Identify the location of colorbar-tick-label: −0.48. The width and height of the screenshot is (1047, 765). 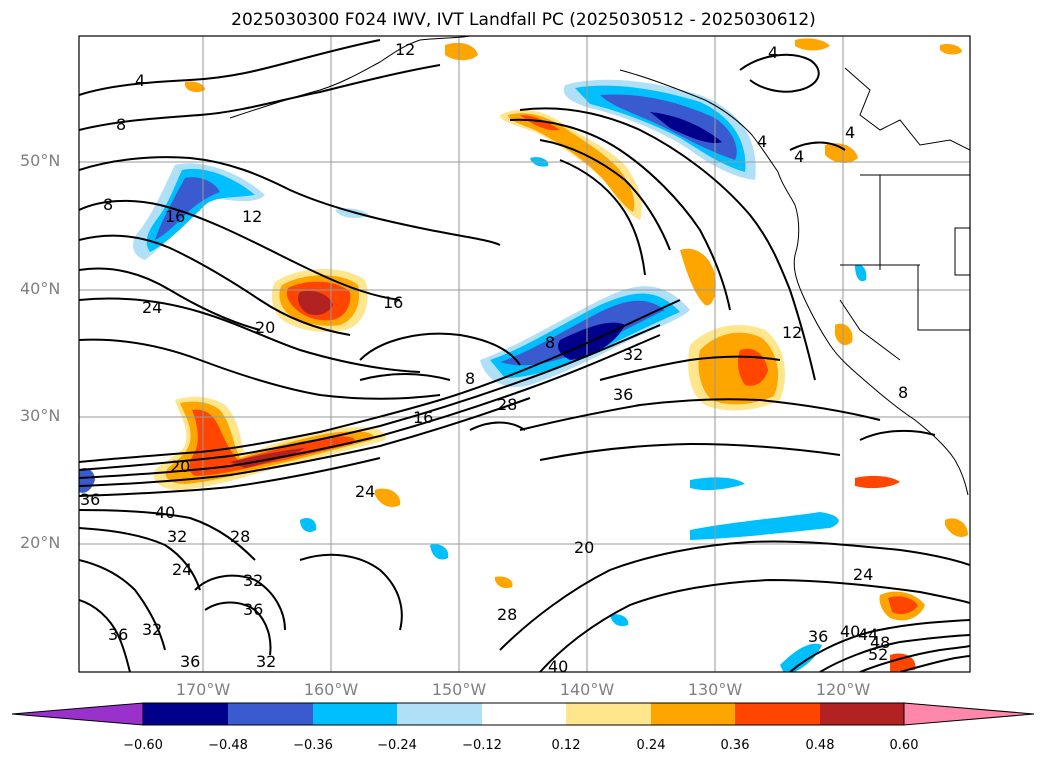
(228, 745).